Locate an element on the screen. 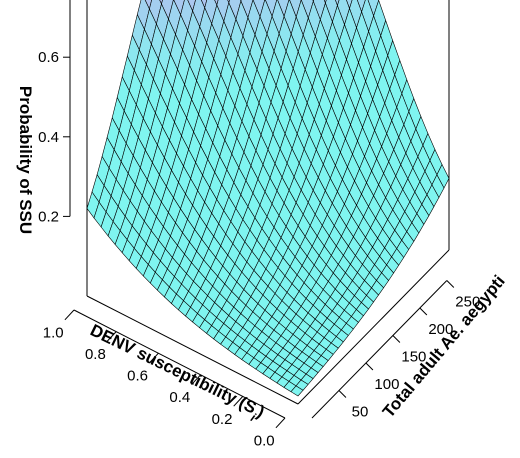  x-tick-label: 1.0 is located at coordinates (53, 332).